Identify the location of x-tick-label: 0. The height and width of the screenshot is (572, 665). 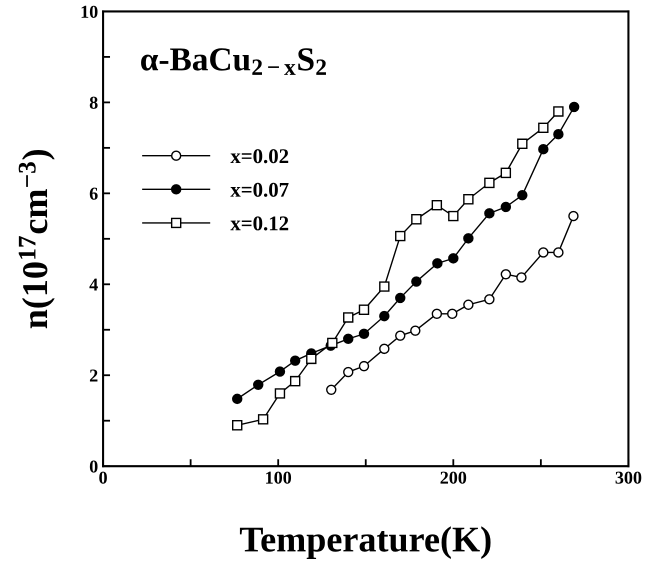
(103, 478).